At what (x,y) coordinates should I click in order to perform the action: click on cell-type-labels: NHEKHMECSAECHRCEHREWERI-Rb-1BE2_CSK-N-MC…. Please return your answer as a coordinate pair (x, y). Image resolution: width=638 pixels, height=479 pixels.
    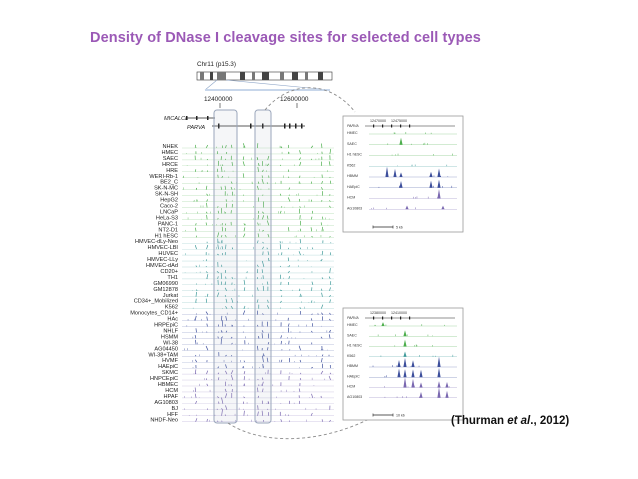
    Looking at the image, I should click on (154, 284).